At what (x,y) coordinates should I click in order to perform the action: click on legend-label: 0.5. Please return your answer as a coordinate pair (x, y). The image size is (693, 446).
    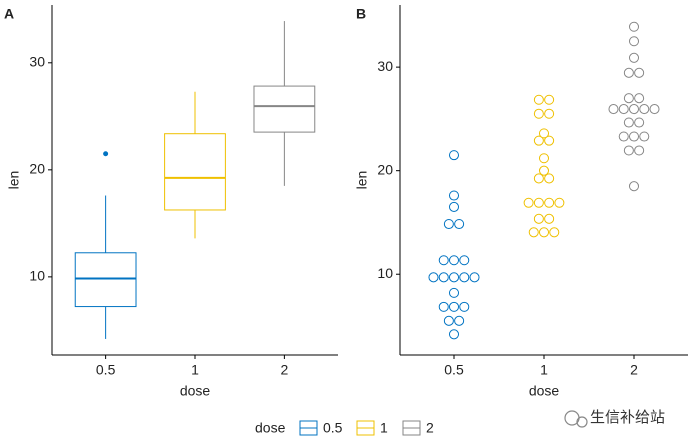
    Looking at the image, I should click on (333, 428).